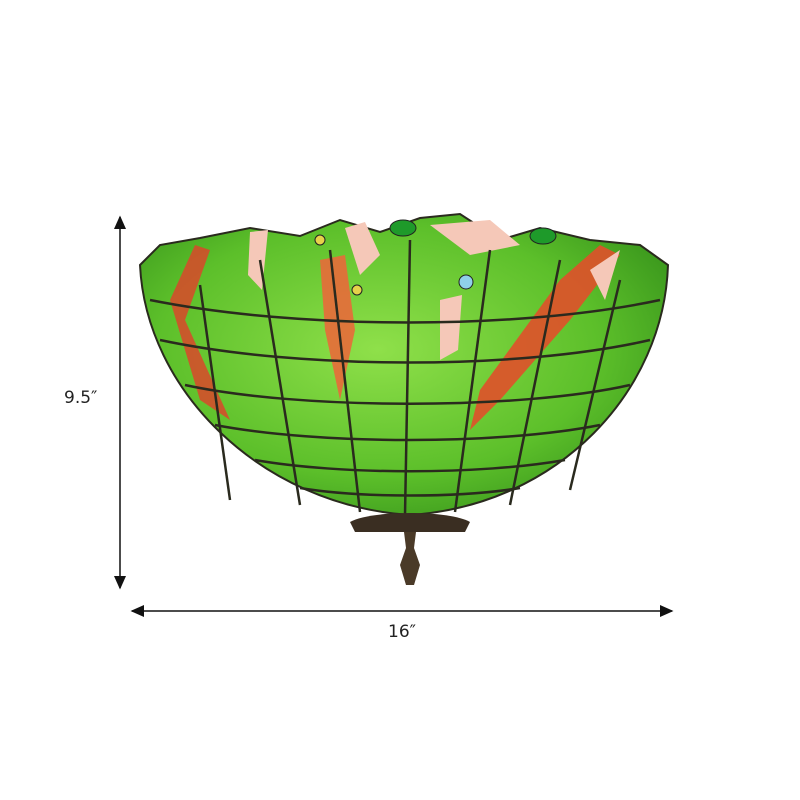 This screenshot has width=800, height=800. Describe the element at coordinates (81, 398) in the screenshot. I see `height-label: 9.5″` at that location.